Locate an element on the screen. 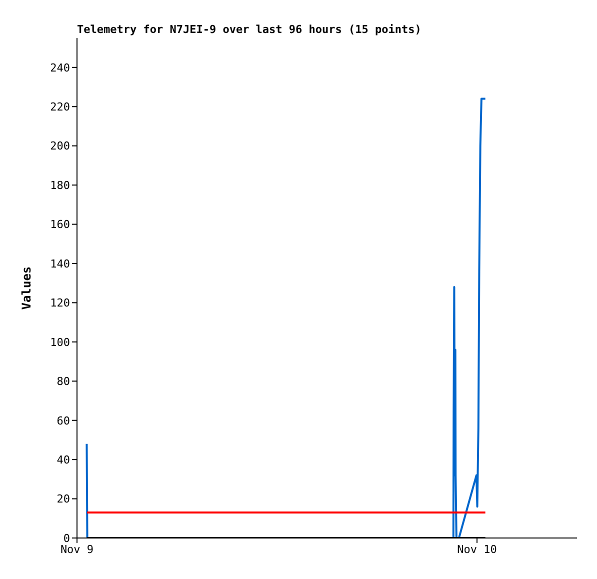  y-tick-label: 40 is located at coordinates (63, 459).